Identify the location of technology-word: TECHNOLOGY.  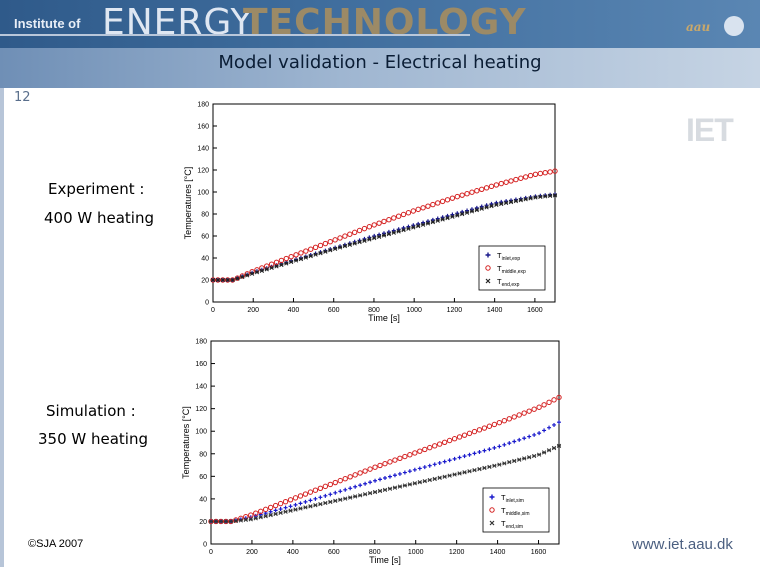
(385, 22).